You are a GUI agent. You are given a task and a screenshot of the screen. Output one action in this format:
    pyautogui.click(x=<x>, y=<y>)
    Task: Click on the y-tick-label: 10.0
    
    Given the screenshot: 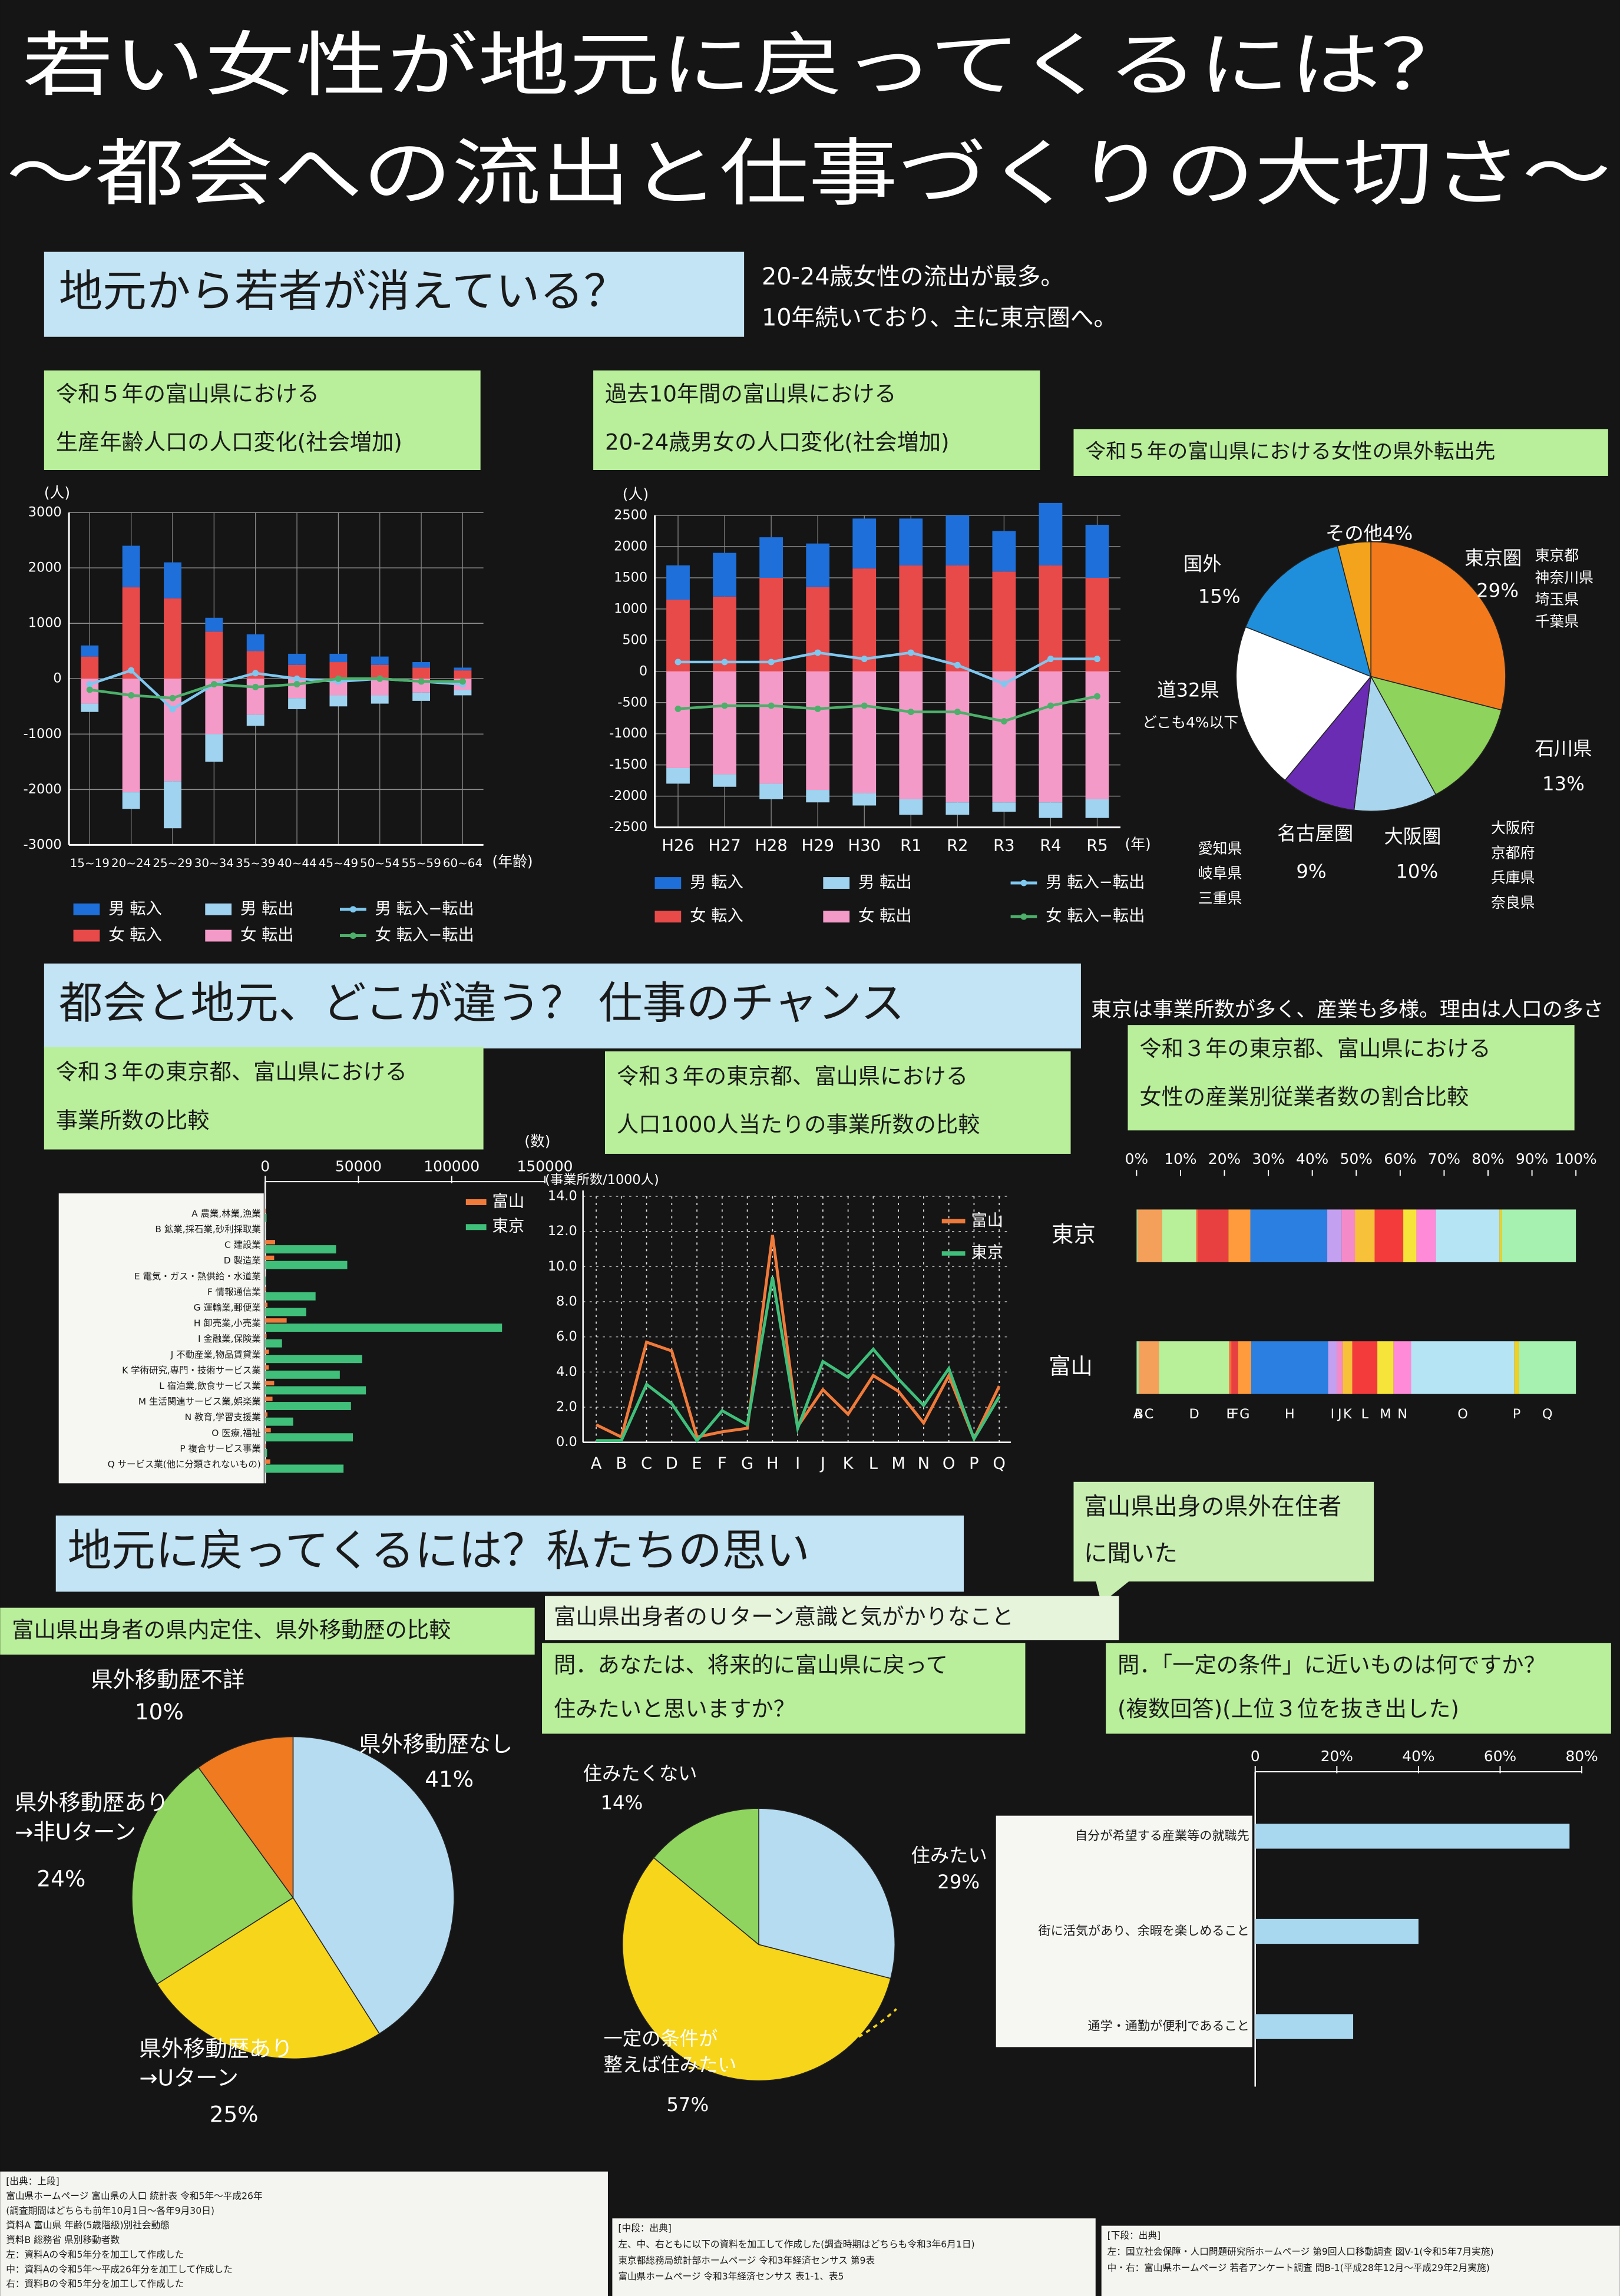 What is the action you would take?
    pyautogui.click(x=562, y=1266)
    